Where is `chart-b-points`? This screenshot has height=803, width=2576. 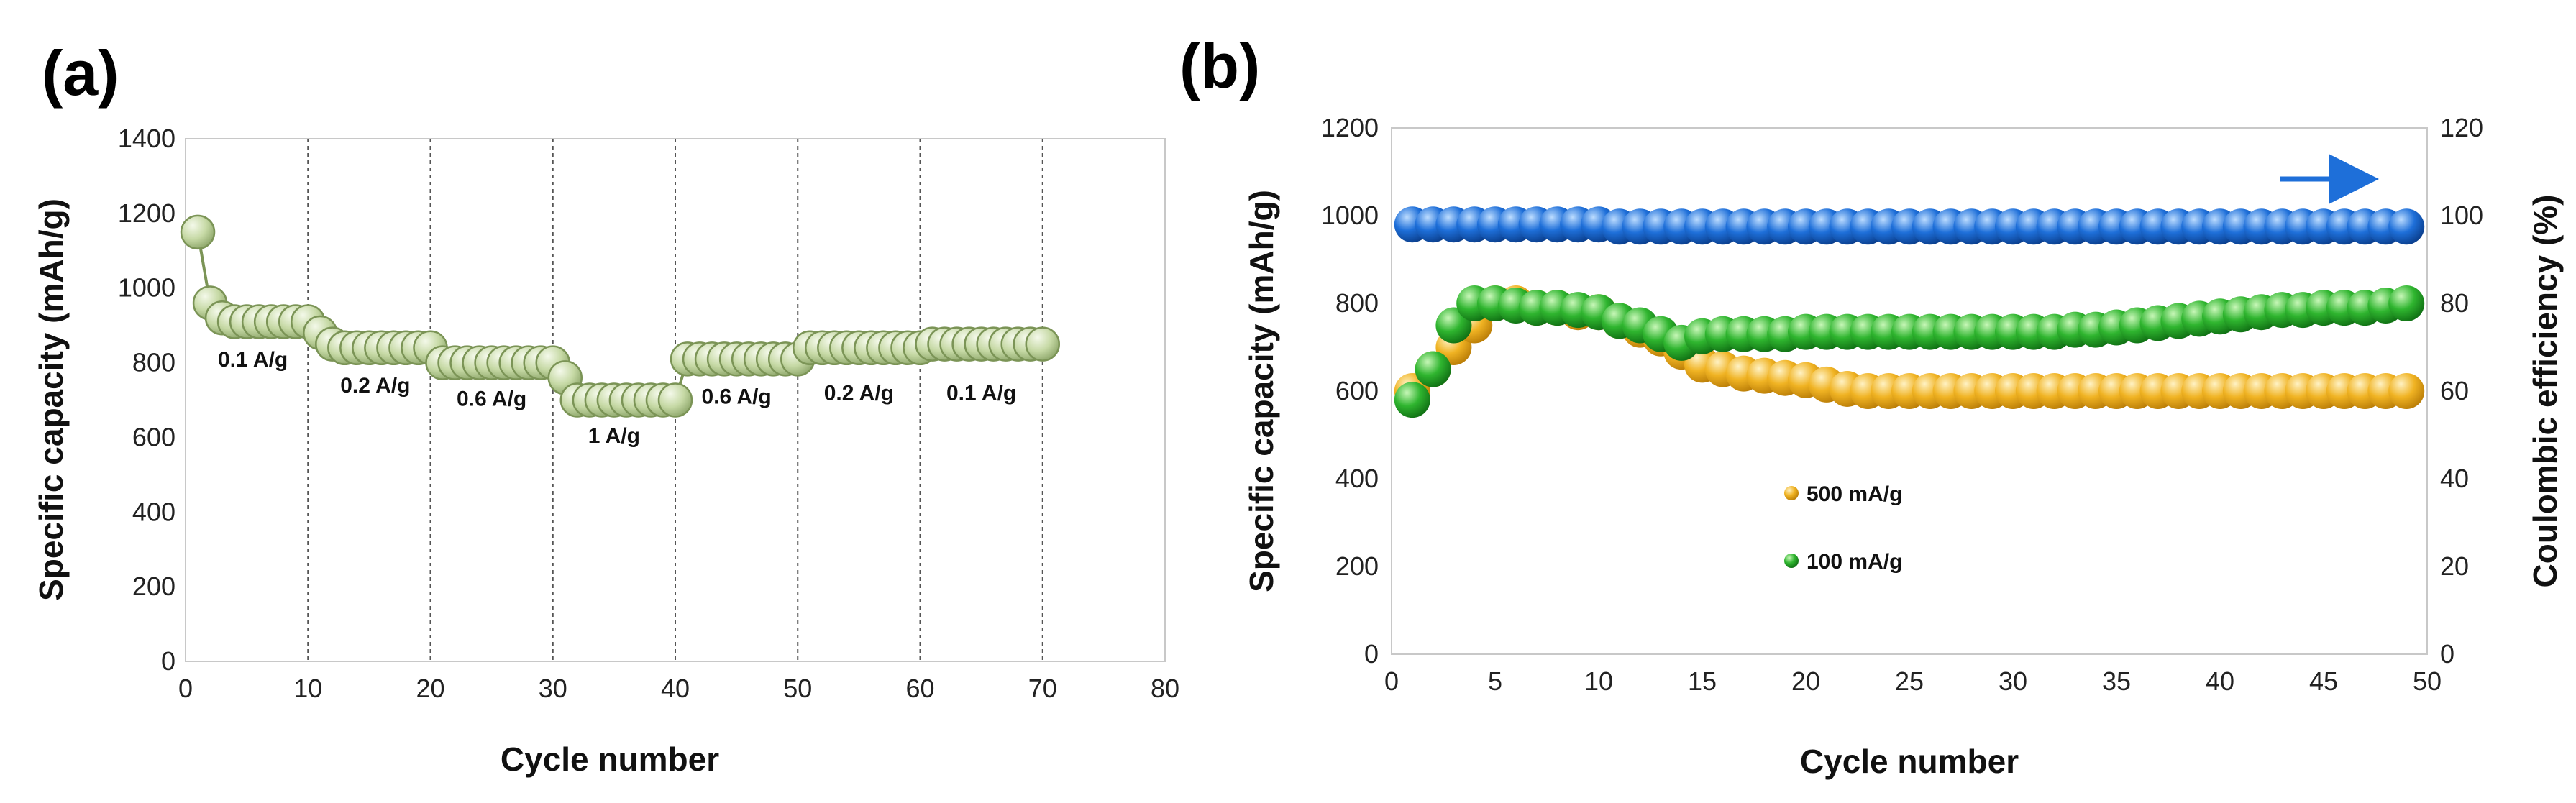
chart-b-points is located at coordinates (1909, 312).